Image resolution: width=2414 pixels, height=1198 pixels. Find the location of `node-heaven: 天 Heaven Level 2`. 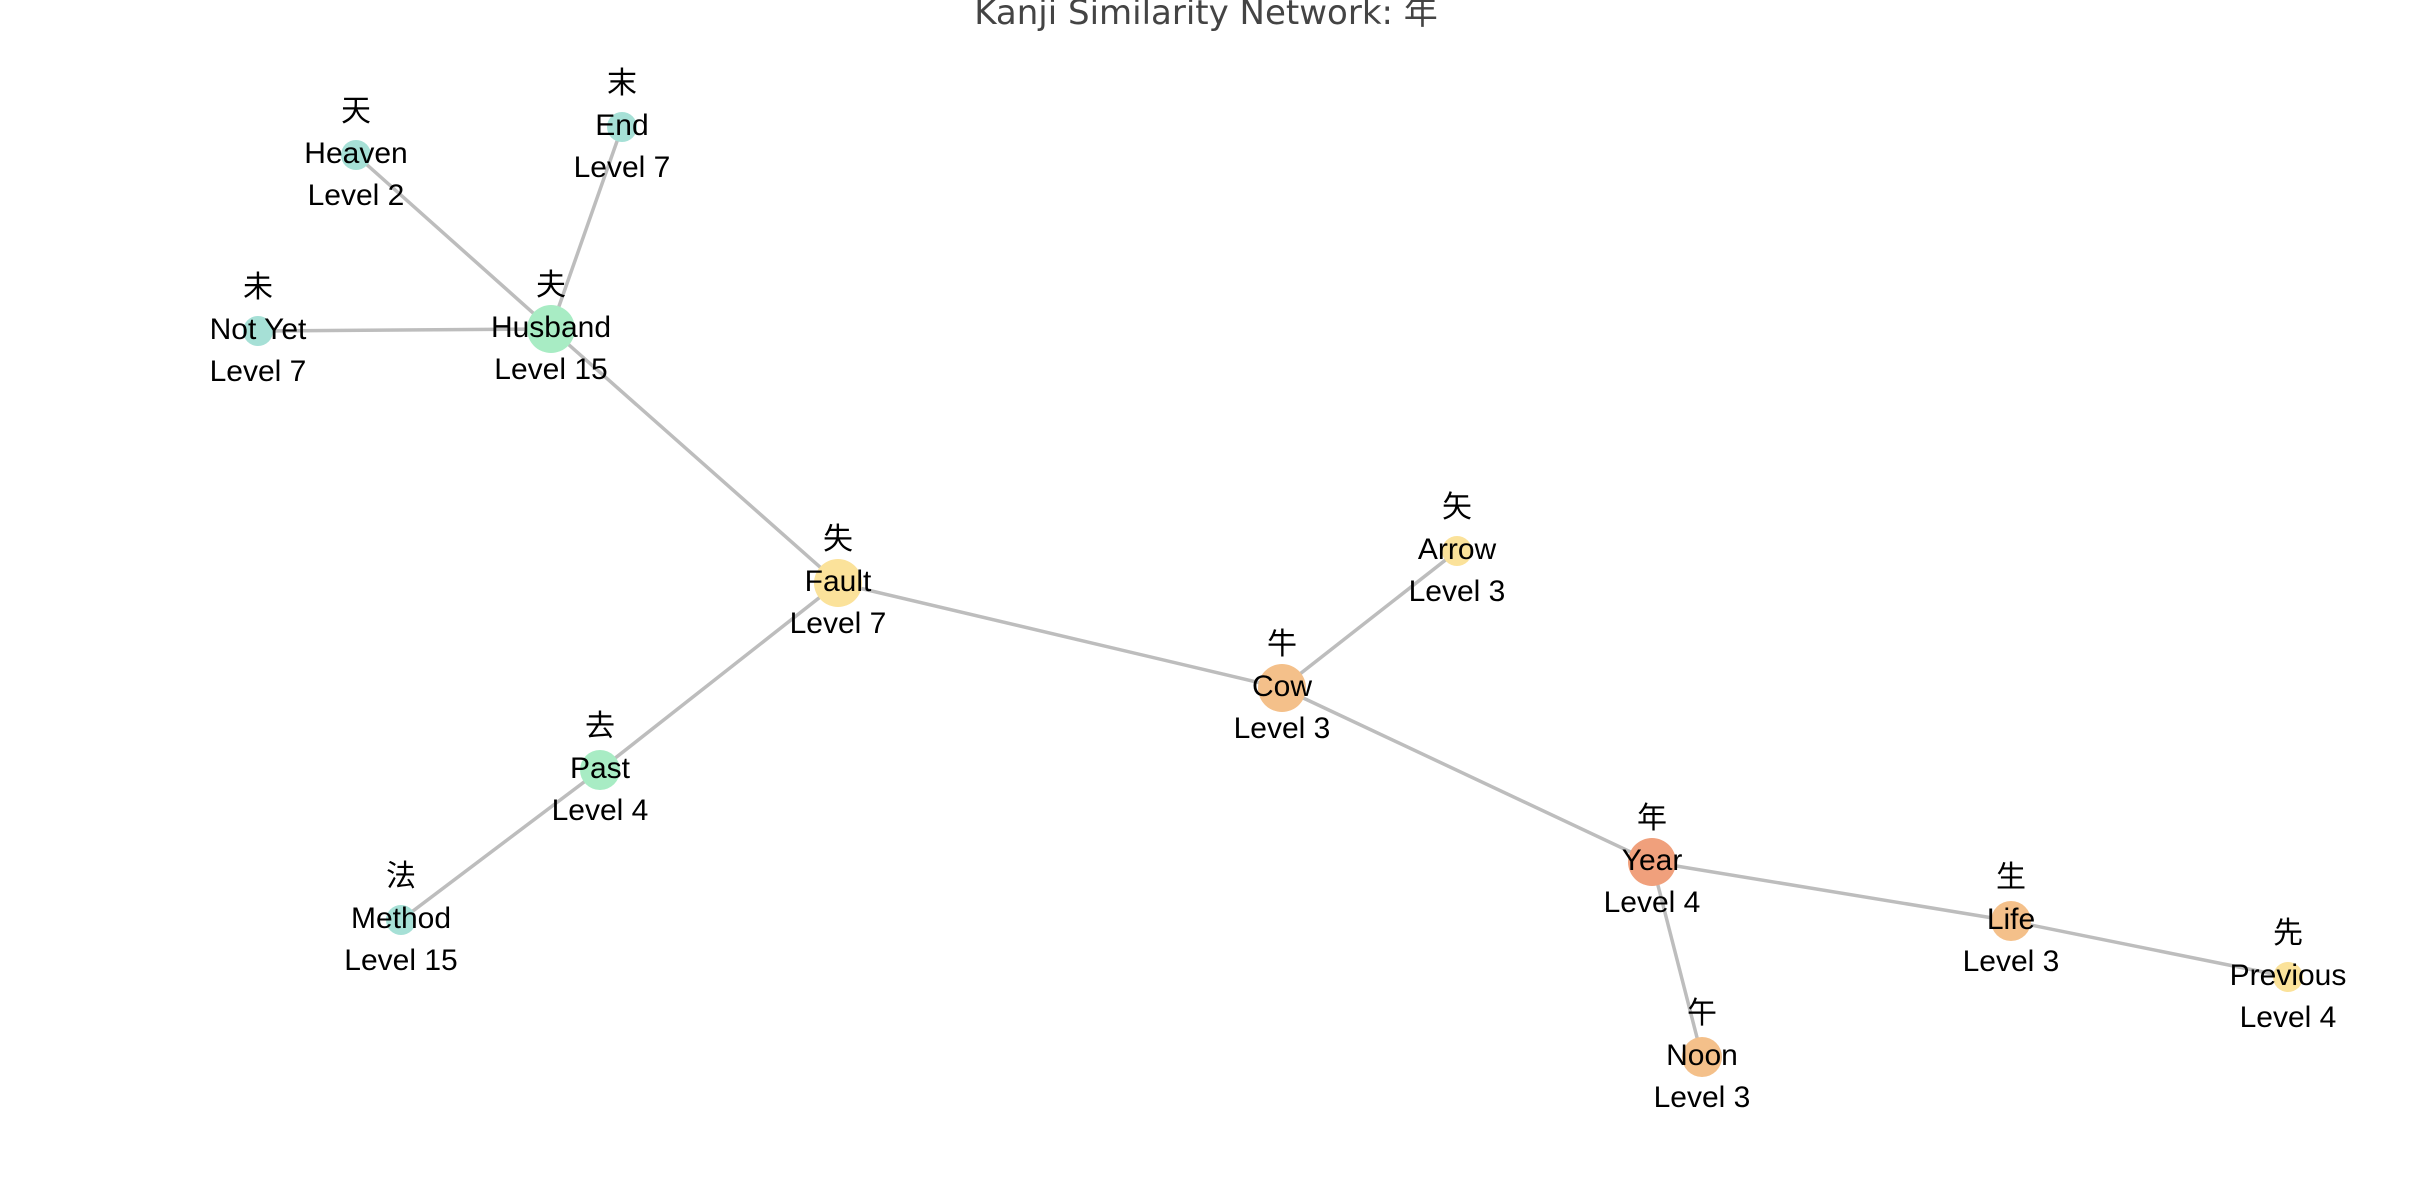

node-heaven: 天 Heaven Level 2 is located at coordinates (355, 153).